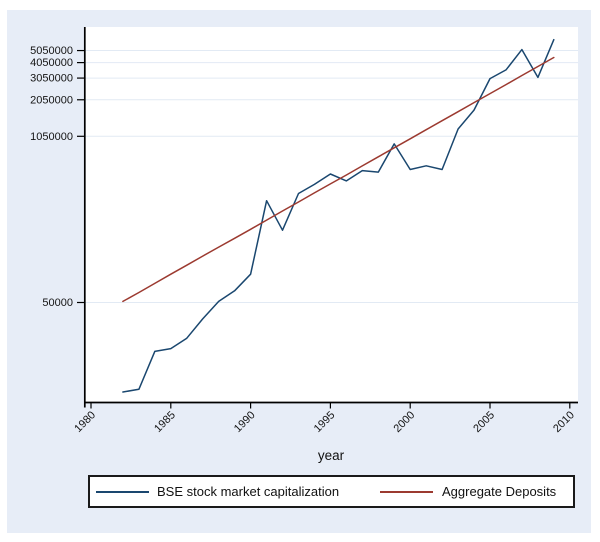 The height and width of the screenshot is (542, 600). What do you see at coordinates (484, 422) in the screenshot?
I see `x-tick-label: 2005` at bounding box center [484, 422].